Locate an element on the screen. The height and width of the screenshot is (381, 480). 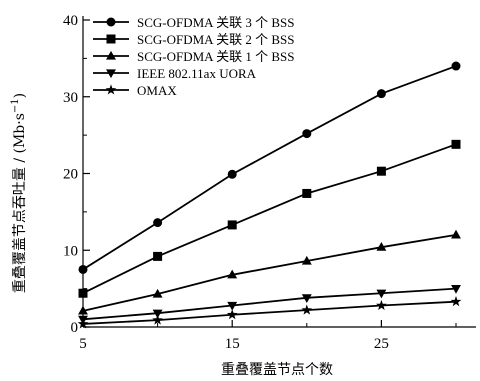
legend-item: IEEE 802.11ax UORA is located at coordinates (175, 73).